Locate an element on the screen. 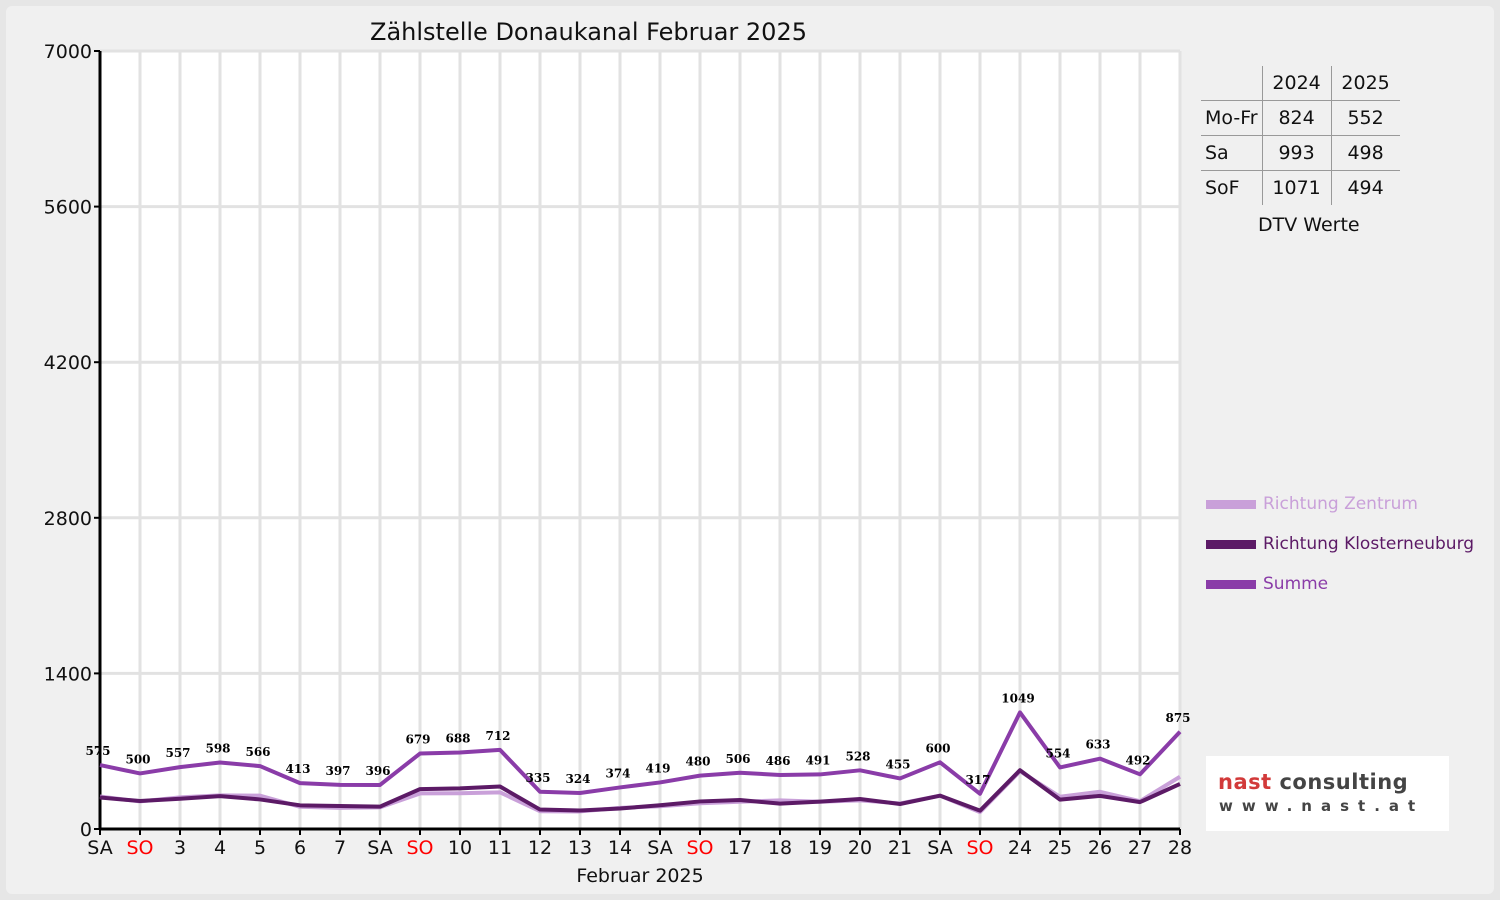 The height and width of the screenshot is (900, 1500). legend-item-summe: Summe is located at coordinates (1267, 584).